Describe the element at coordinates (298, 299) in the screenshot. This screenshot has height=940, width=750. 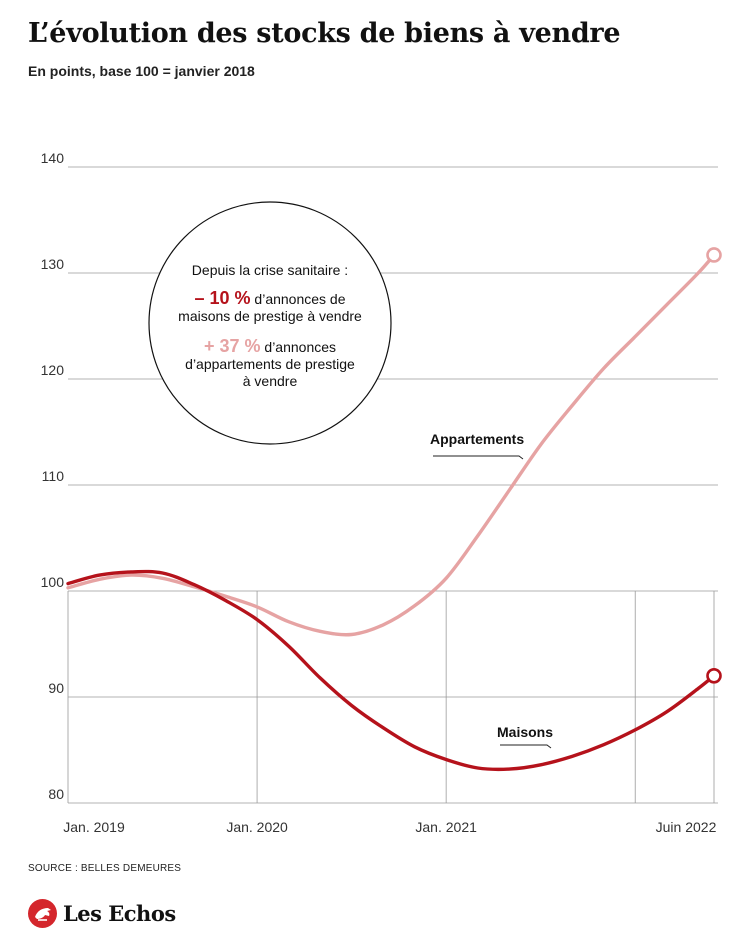
I see `callout-line1-rest: d’annonces de` at that location.